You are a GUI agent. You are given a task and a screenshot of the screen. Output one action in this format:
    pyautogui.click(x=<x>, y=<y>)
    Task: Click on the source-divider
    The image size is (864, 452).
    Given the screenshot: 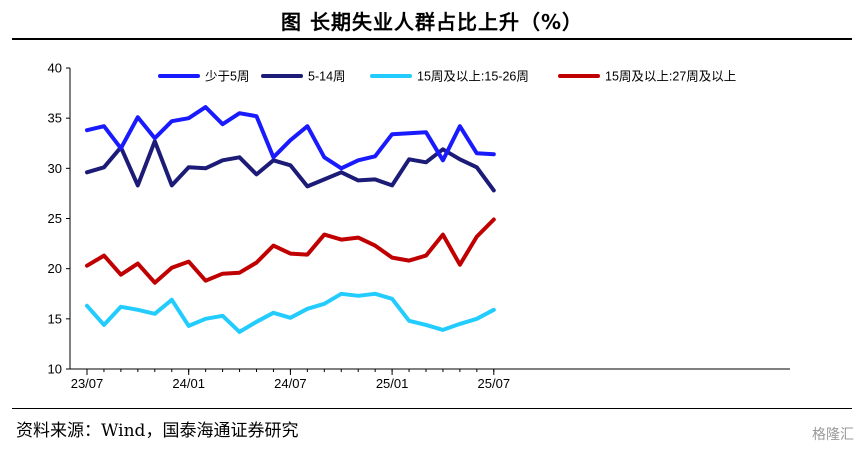 What is the action you would take?
    pyautogui.click(x=432, y=408)
    